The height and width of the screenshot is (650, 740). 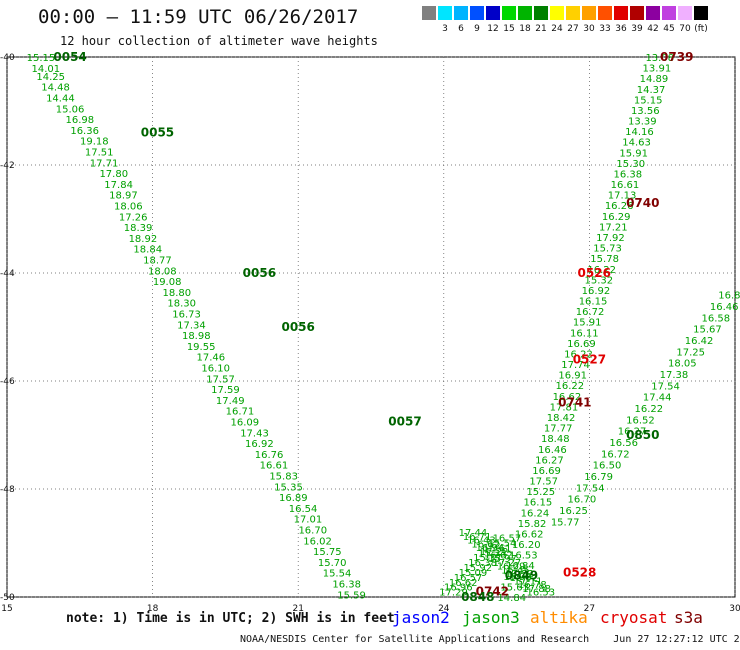 I want to click on legend-altika: altika, so click(x=559, y=617).